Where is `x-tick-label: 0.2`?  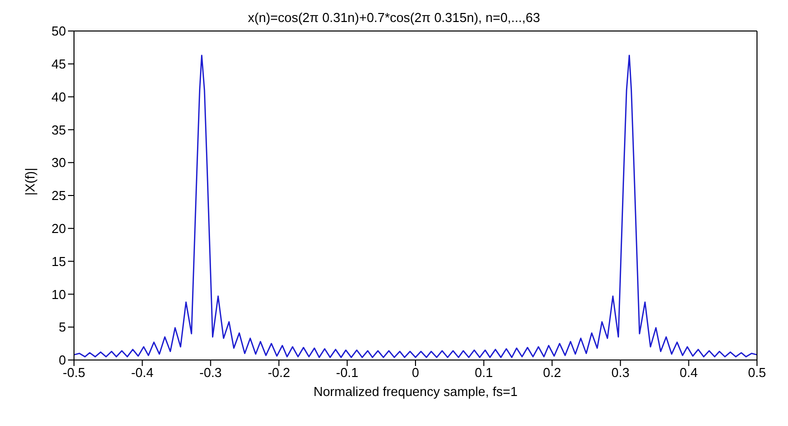 x-tick-label: 0.2 is located at coordinates (552, 372).